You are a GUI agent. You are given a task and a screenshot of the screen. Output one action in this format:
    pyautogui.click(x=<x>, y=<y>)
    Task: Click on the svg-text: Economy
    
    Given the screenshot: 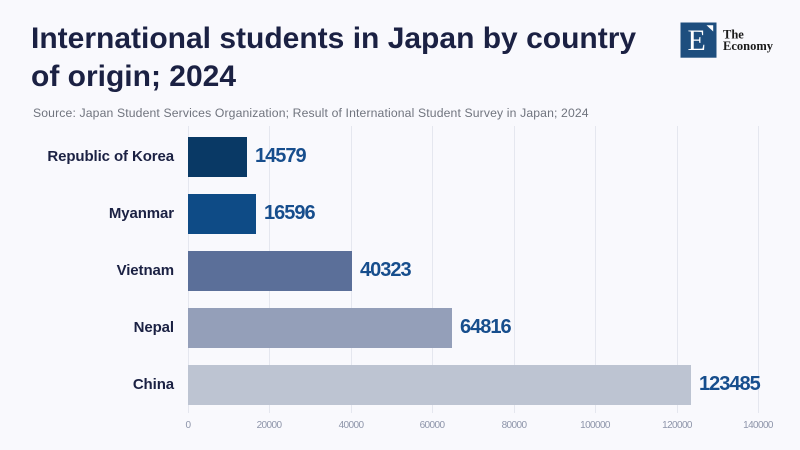 What is the action you would take?
    pyautogui.click(x=748, y=46)
    